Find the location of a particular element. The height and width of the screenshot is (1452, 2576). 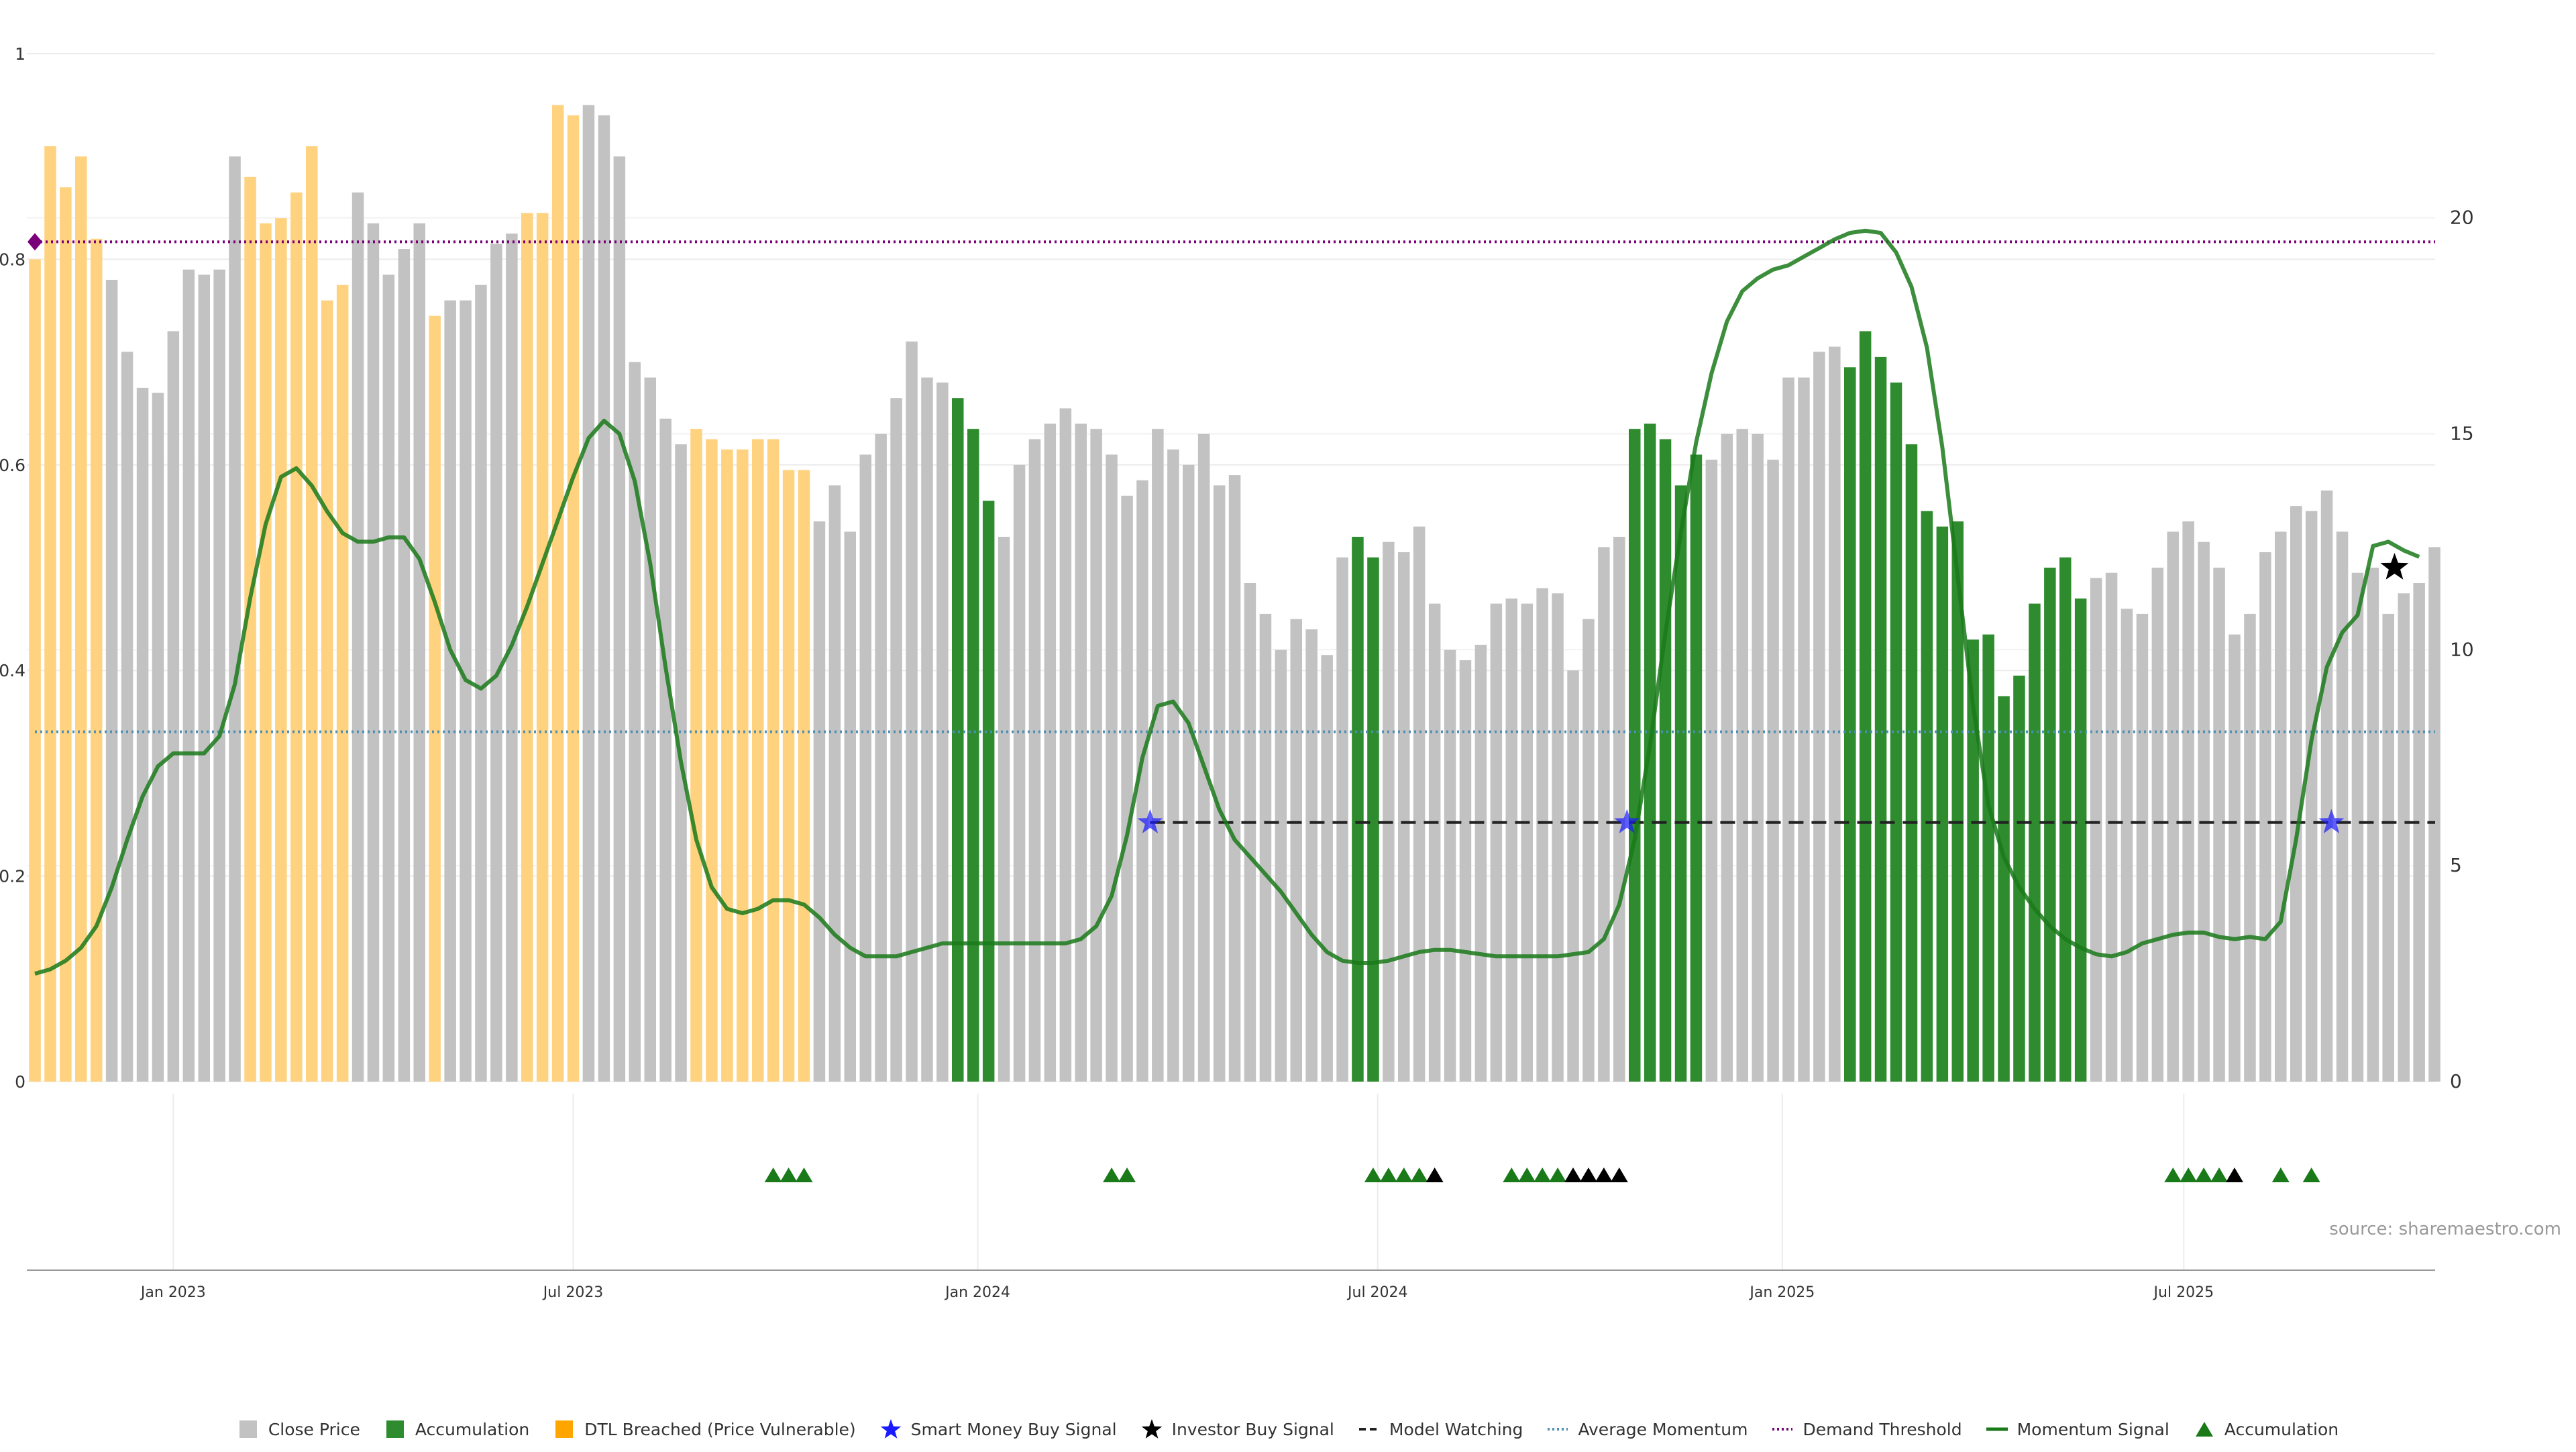

legend-item: Model Watching is located at coordinates (1440, 1429).